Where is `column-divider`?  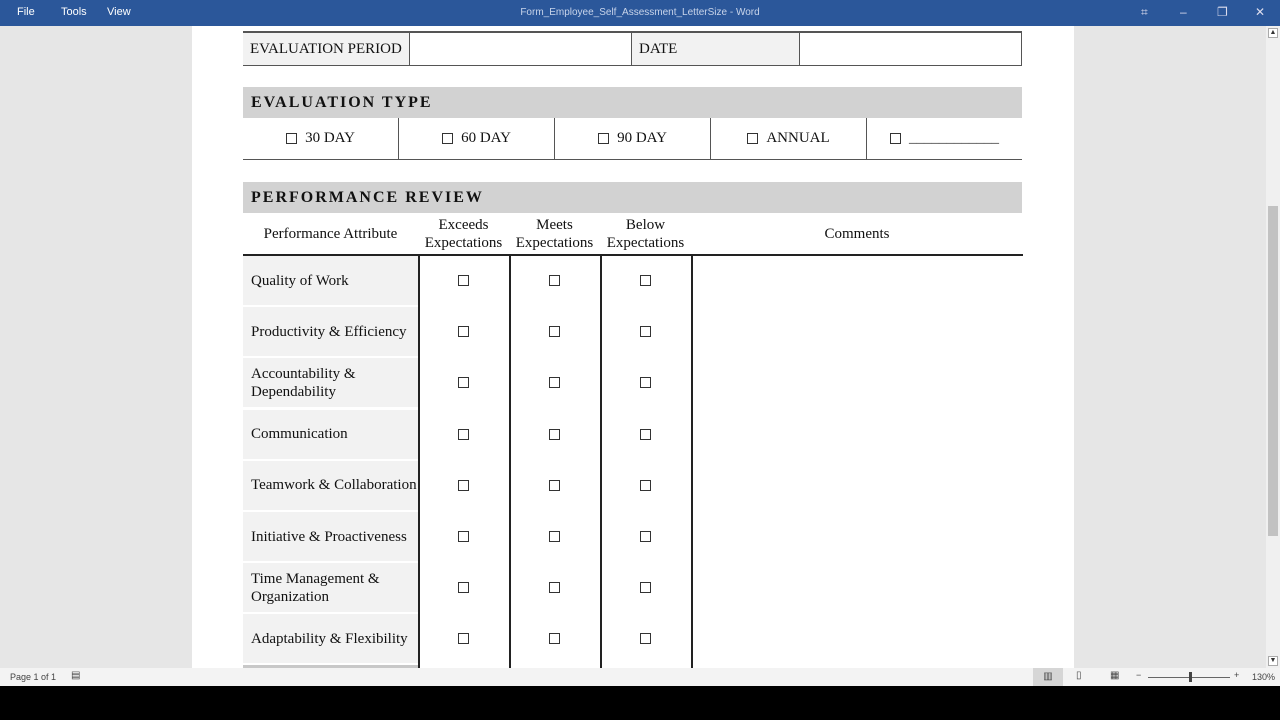 column-divider is located at coordinates (692, 462).